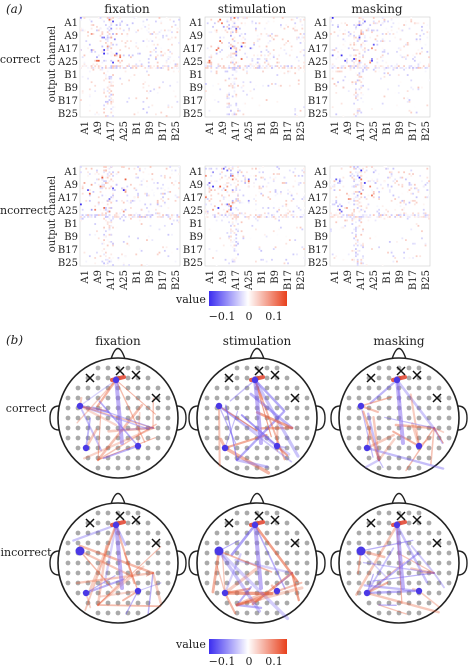 The width and height of the screenshot is (474, 669). What do you see at coordinates (192, 49) in the screenshot?
I see `heatmap-y-tick: A17` at bounding box center [192, 49].